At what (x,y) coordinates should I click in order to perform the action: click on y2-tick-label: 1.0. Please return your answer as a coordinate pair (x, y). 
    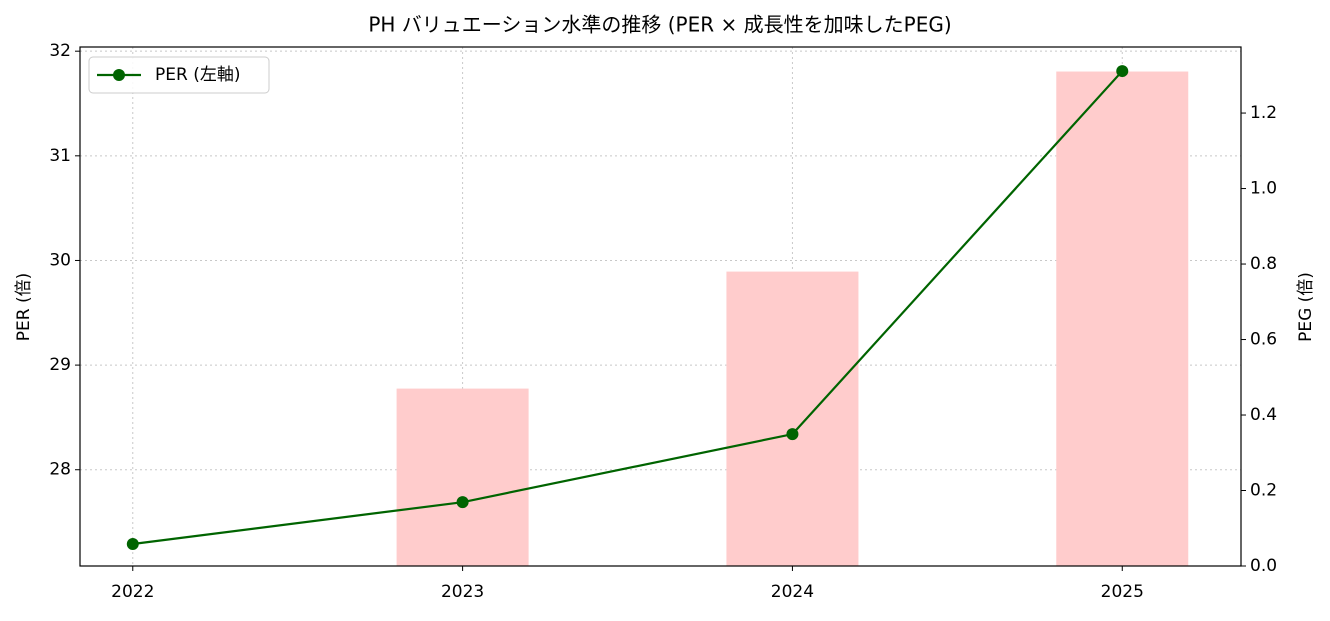
    Looking at the image, I should click on (1263, 189).